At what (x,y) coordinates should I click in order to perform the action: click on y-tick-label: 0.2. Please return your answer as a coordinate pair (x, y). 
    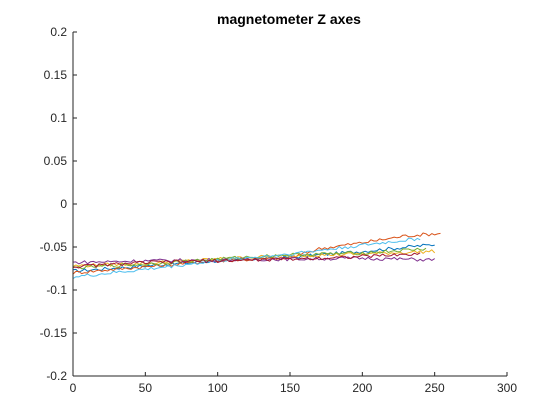
    Looking at the image, I should click on (58, 32).